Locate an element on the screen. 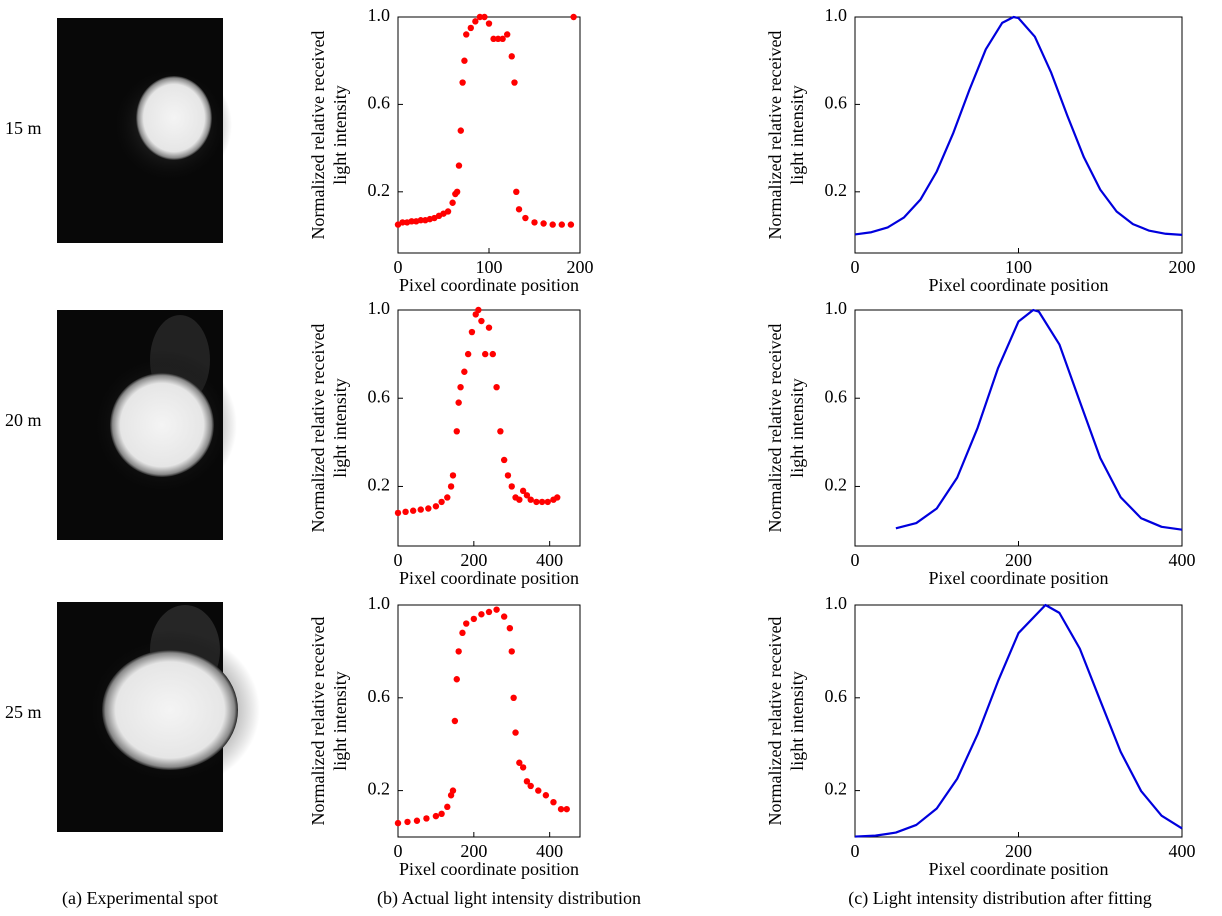 This screenshot has width=1222, height=916. caption: (b) Actual light intensity distribution is located at coordinates (509, 898).